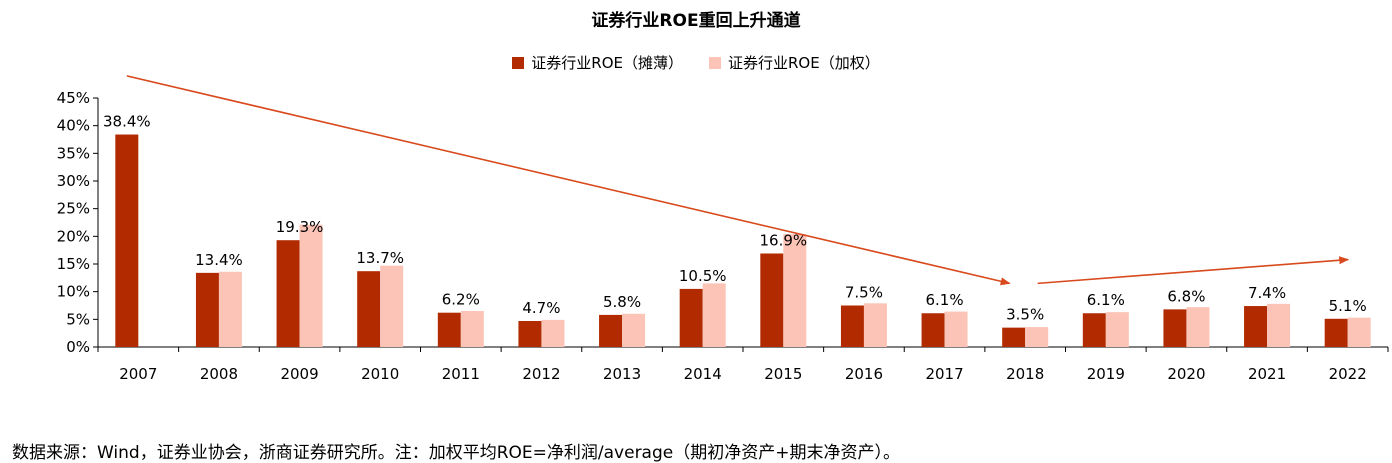  Describe the element at coordinates (73, 181) in the screenshot. I see `y-tick-label: 30%` at that location.